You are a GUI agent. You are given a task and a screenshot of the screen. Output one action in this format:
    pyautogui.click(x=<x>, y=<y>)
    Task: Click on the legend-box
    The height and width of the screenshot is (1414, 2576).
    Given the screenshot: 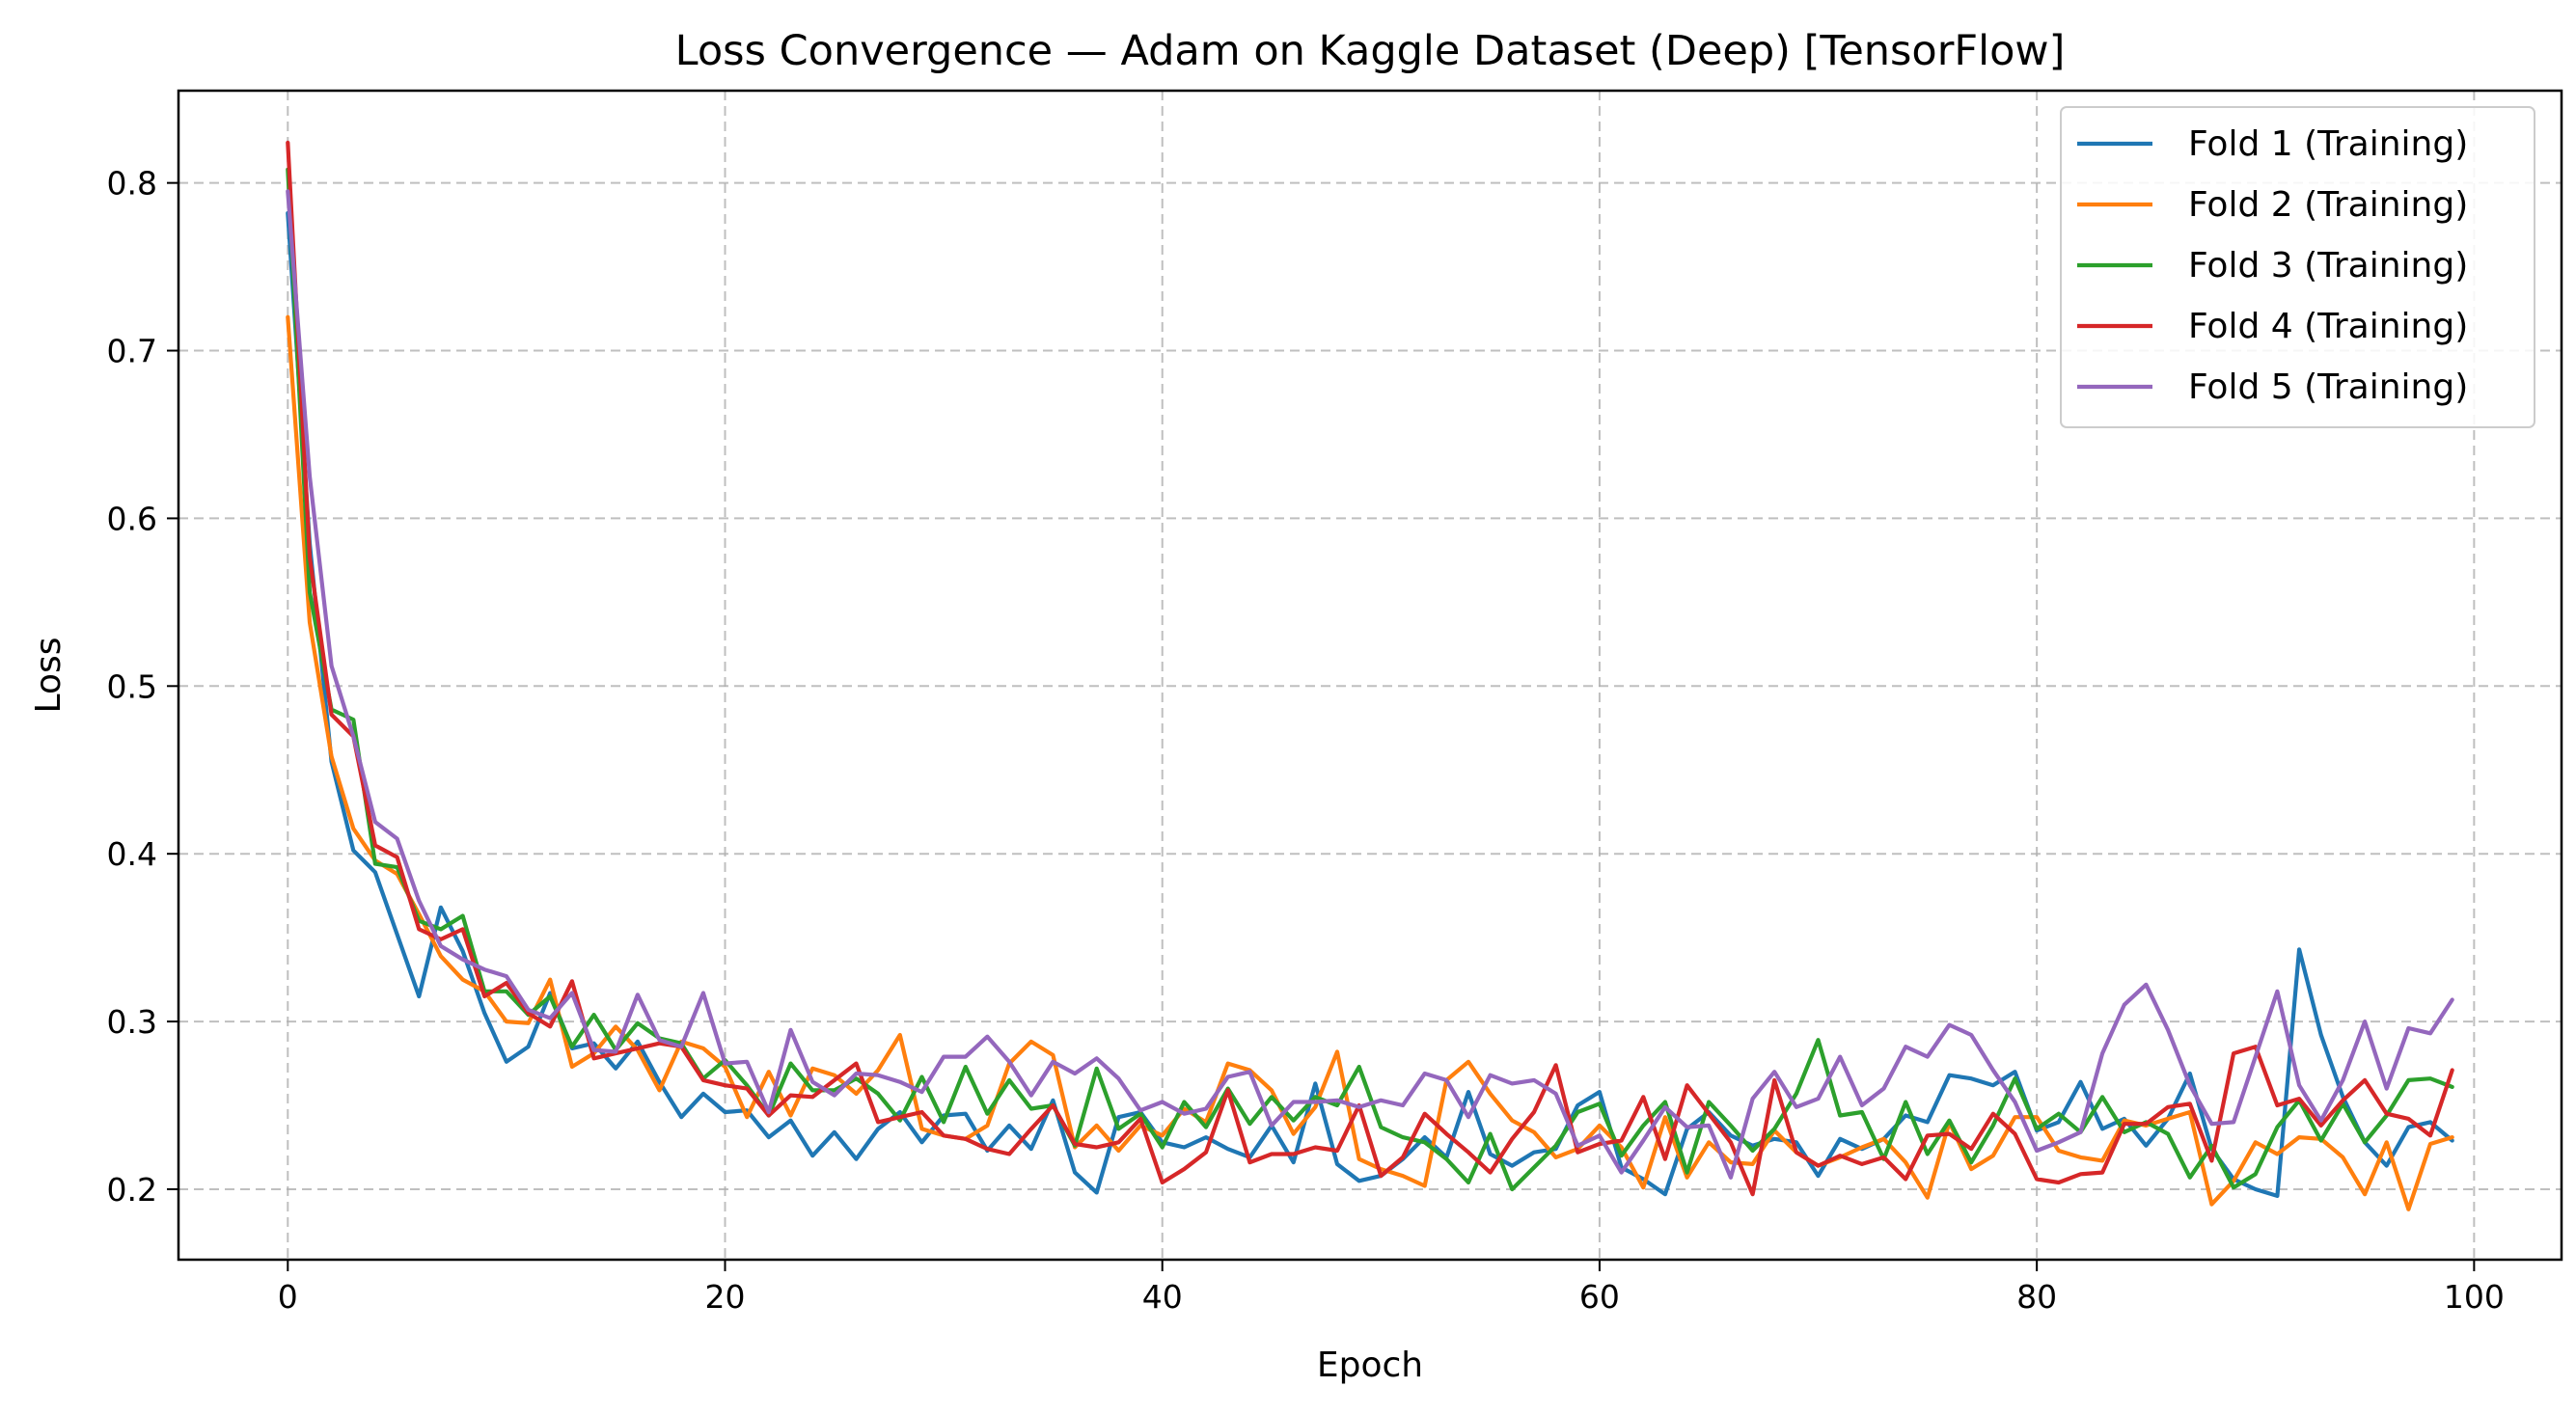 What is the action you would take?
    pyautogui.click(x=2298, y=267)
    